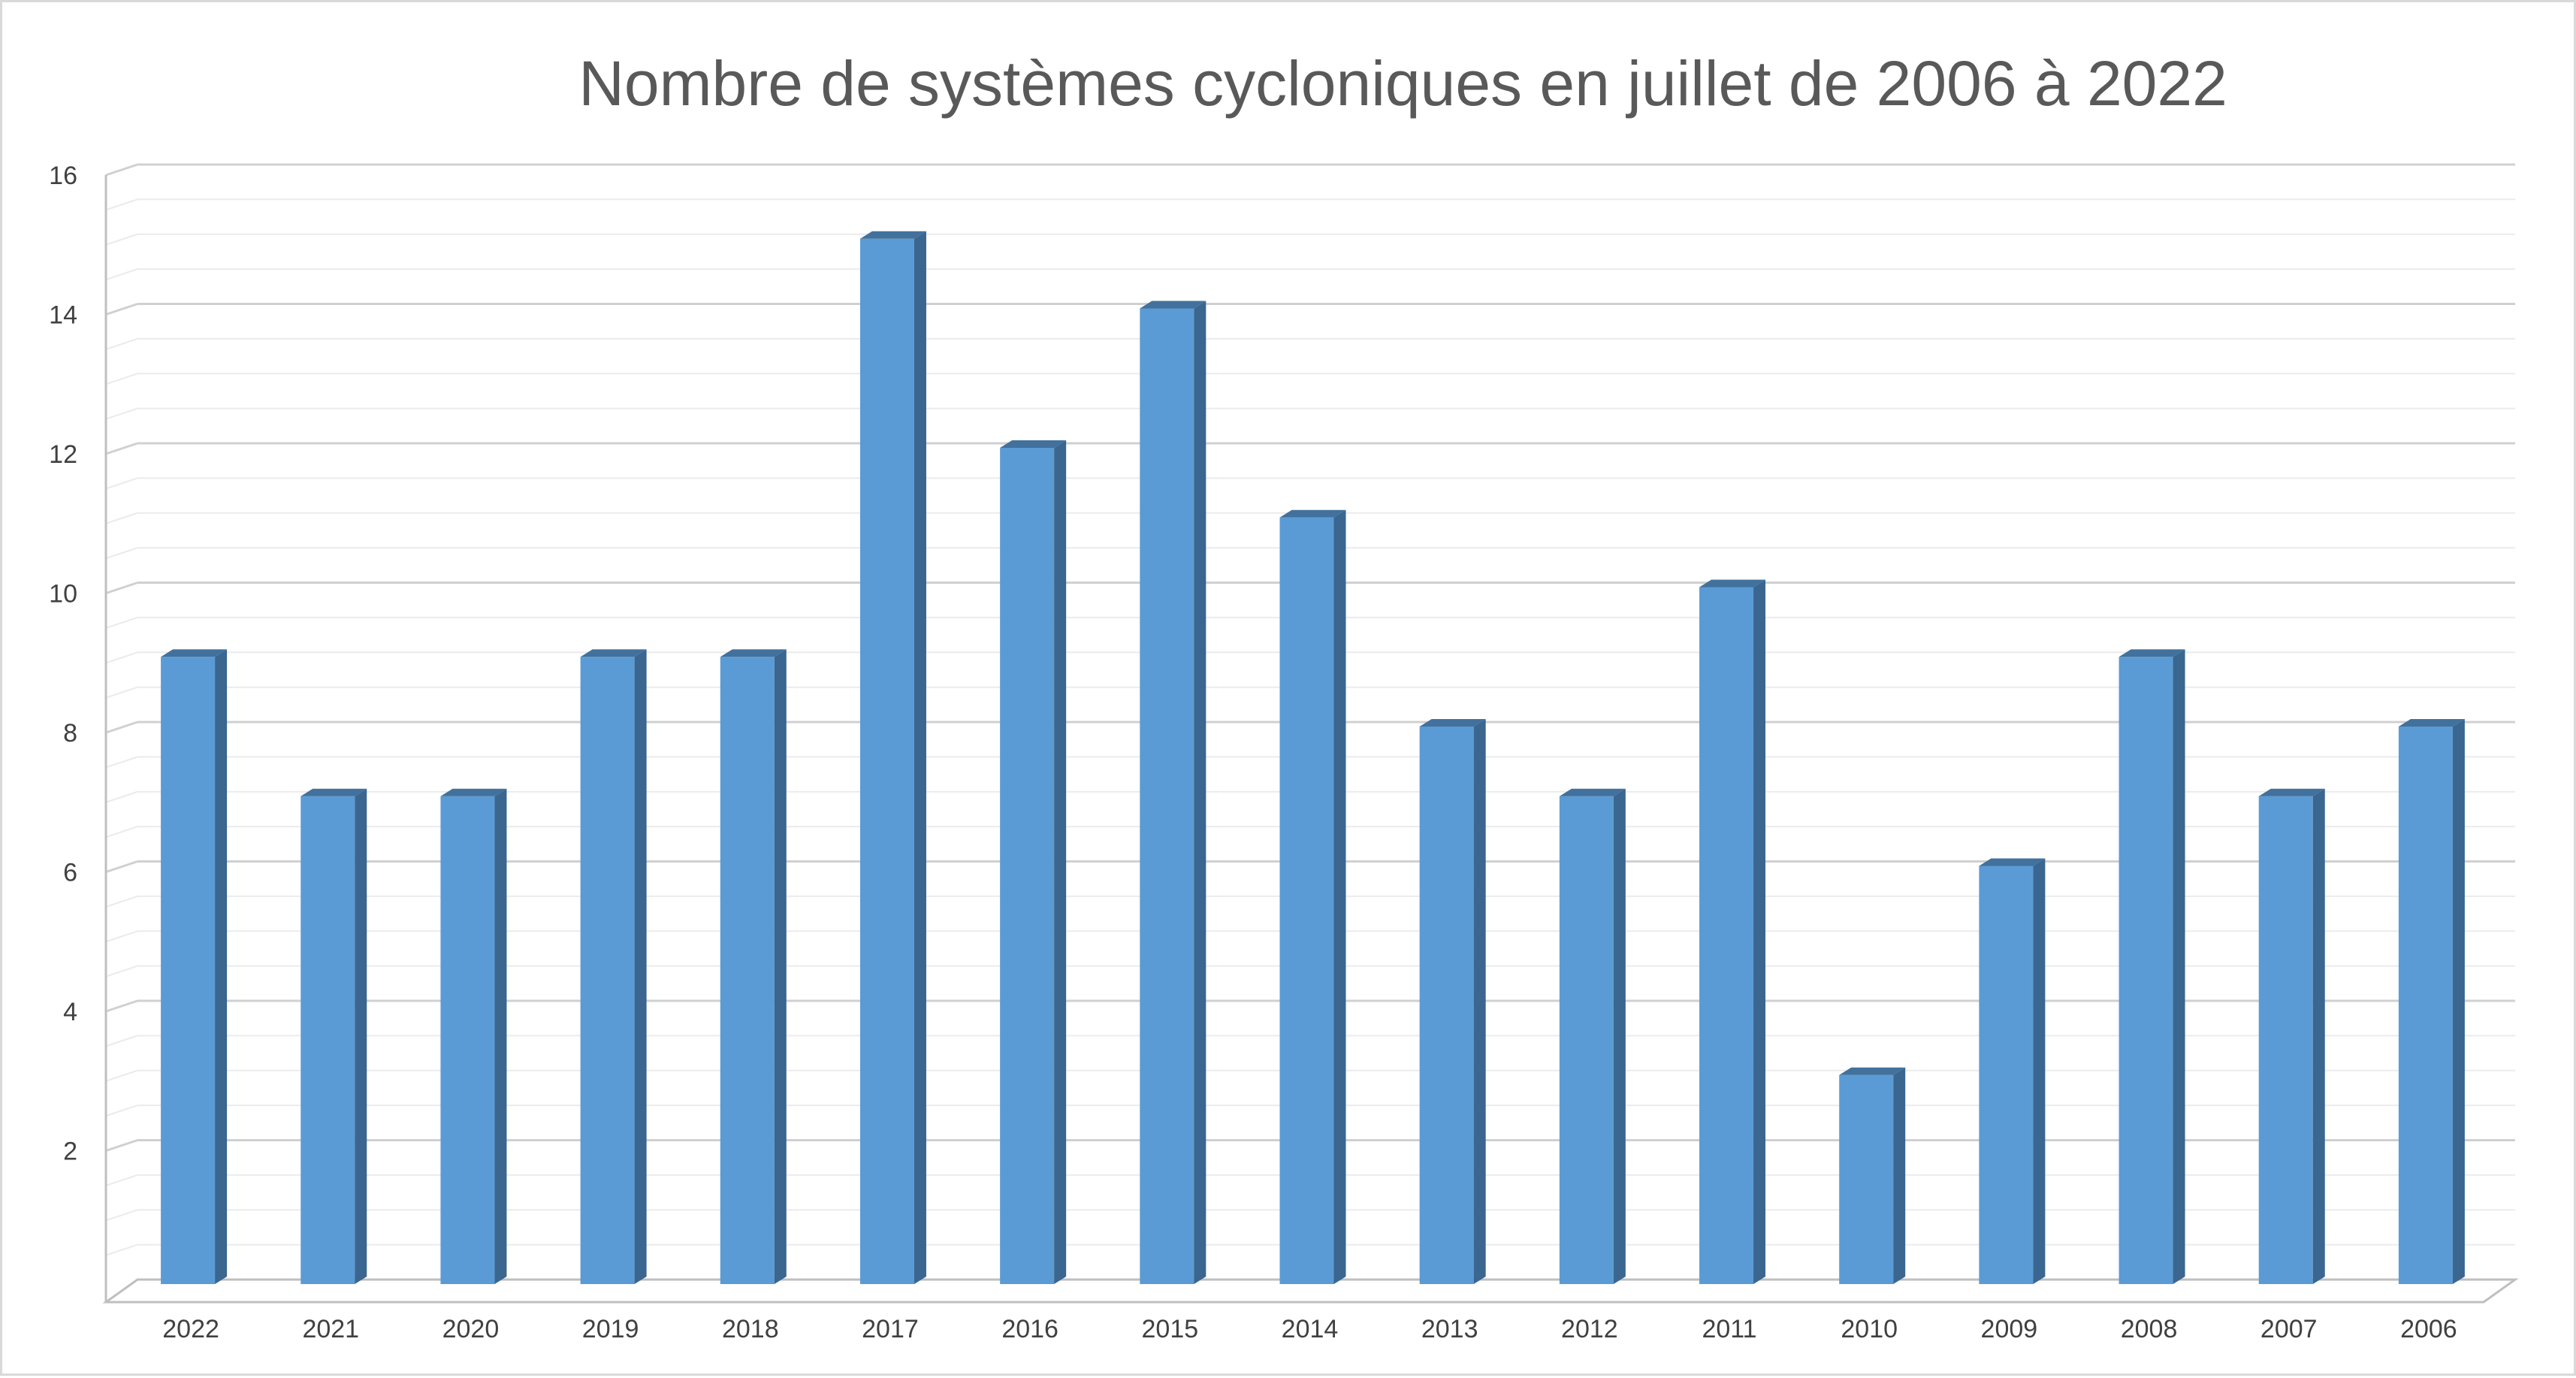 The height and width of the screenshot is (1378, 2576). Describe the element at coordinates (63, 594) in the screenshot. I see `y-tick-label: 10` at that location.